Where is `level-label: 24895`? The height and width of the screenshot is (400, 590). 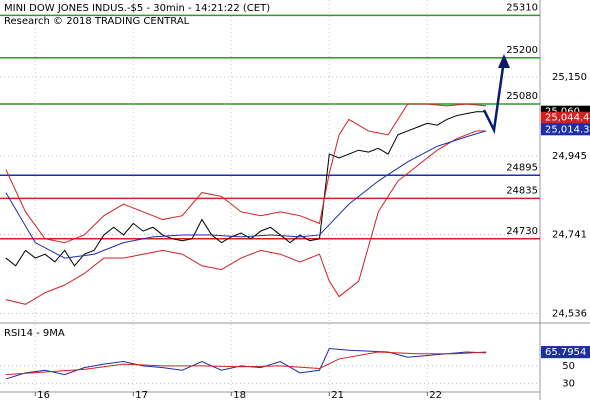 level-label: 24895 is located at coordinates (522, 167).